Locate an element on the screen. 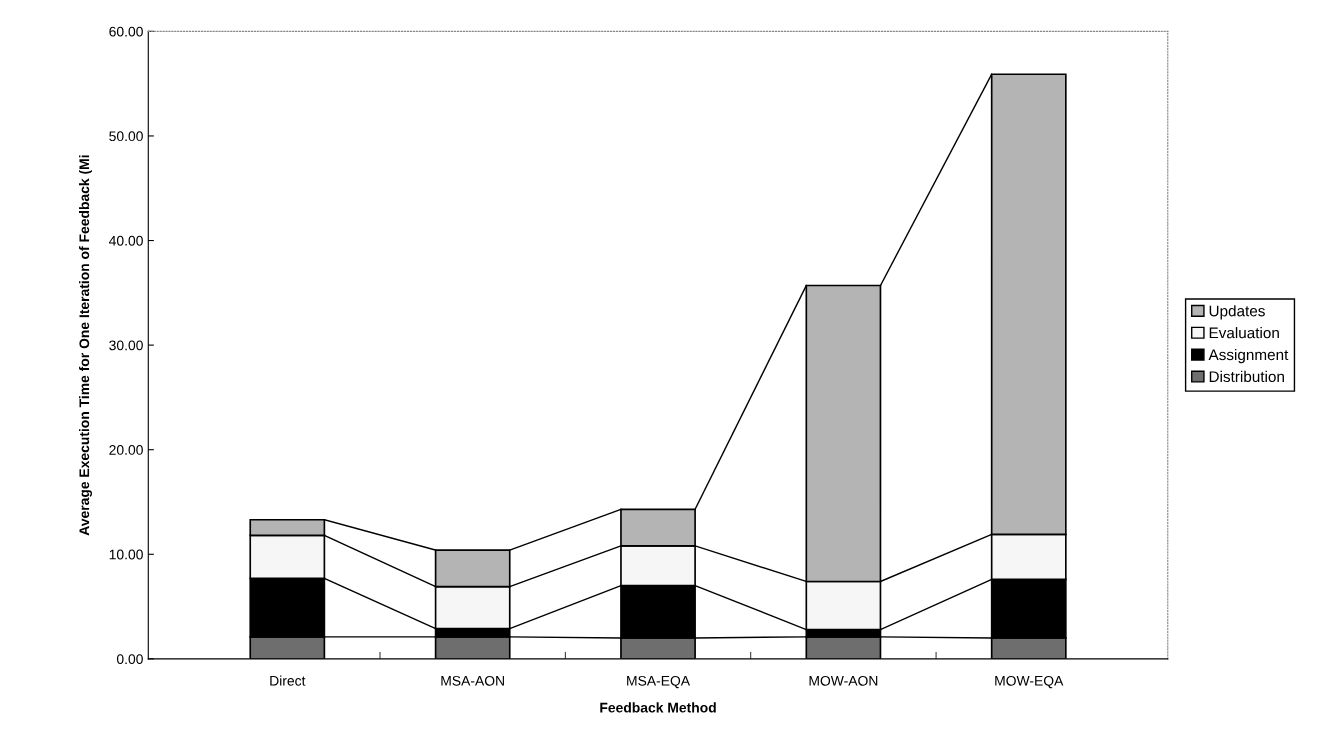  x-tick-label: Direct is located at coordinates (288, 680).